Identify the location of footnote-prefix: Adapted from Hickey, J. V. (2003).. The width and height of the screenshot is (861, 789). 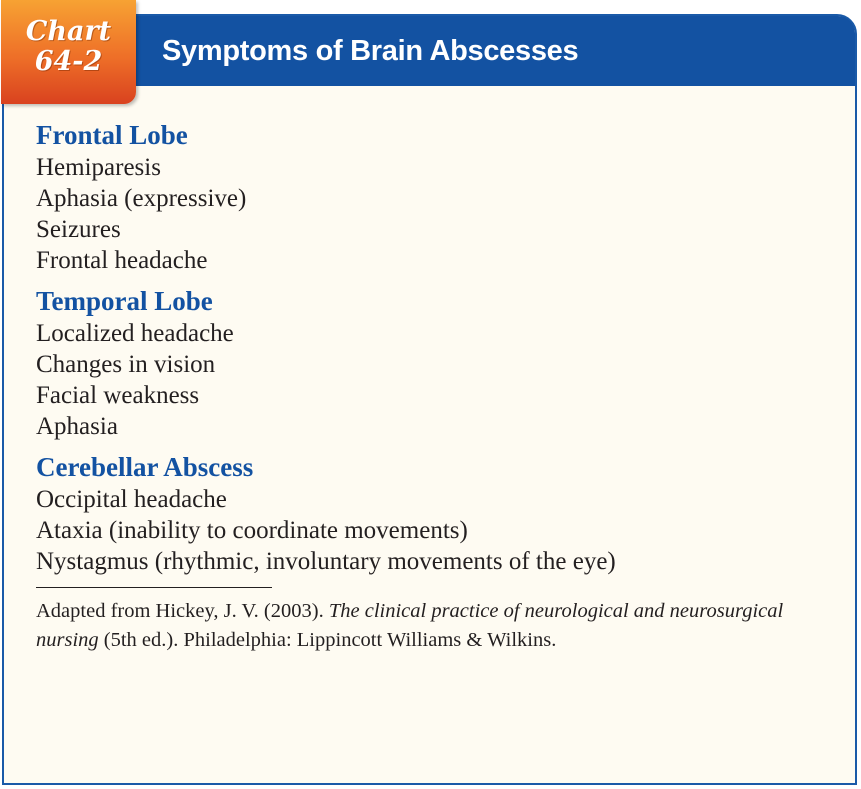
(182, 611).